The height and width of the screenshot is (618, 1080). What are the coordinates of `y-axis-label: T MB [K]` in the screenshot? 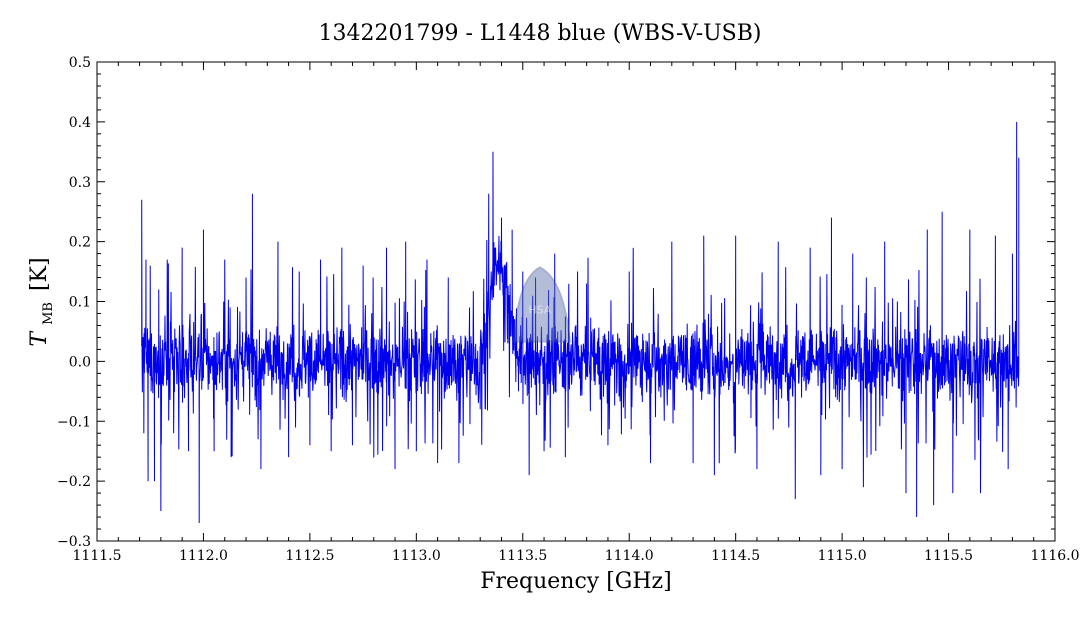 It's located at (42, 301).